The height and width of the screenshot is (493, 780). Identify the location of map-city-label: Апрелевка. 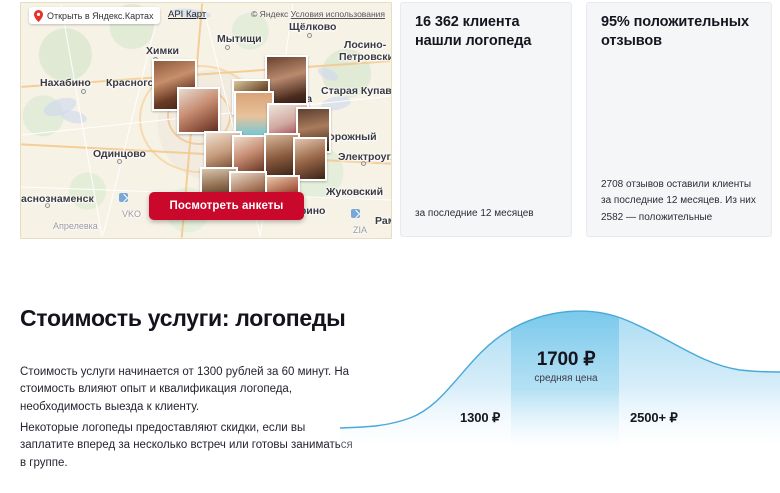
(75, 226).